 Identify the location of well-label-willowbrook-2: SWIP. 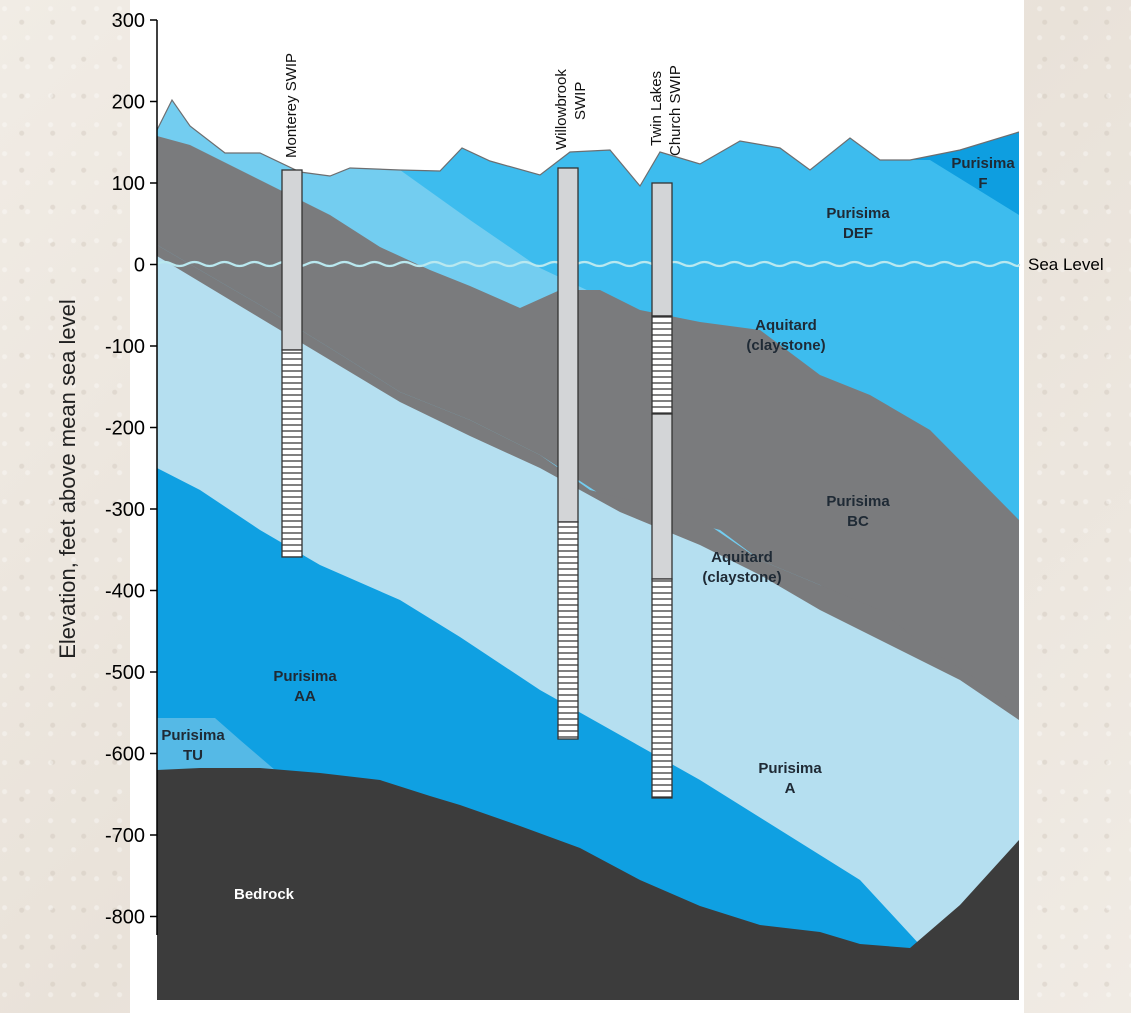
(580, 101).